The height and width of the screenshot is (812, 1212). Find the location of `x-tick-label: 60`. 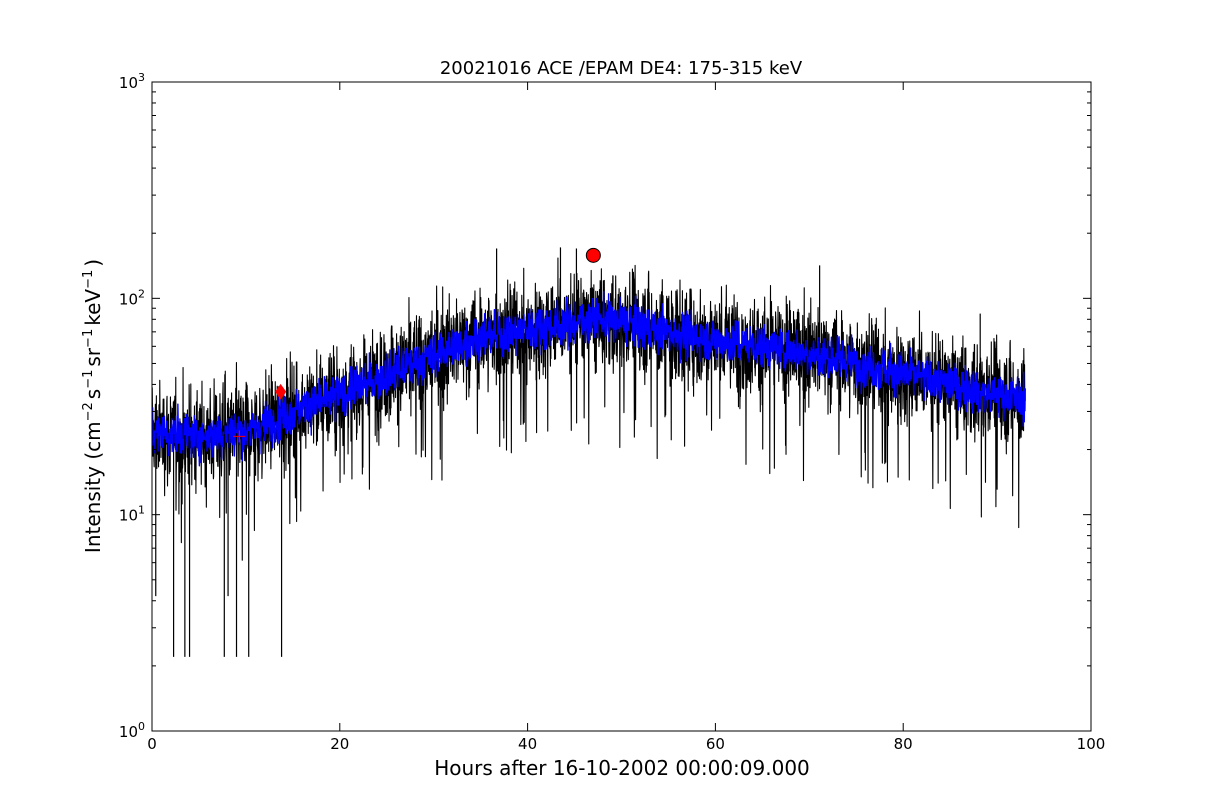

x-tick-label: 60 is located at coordinates (715, 744).